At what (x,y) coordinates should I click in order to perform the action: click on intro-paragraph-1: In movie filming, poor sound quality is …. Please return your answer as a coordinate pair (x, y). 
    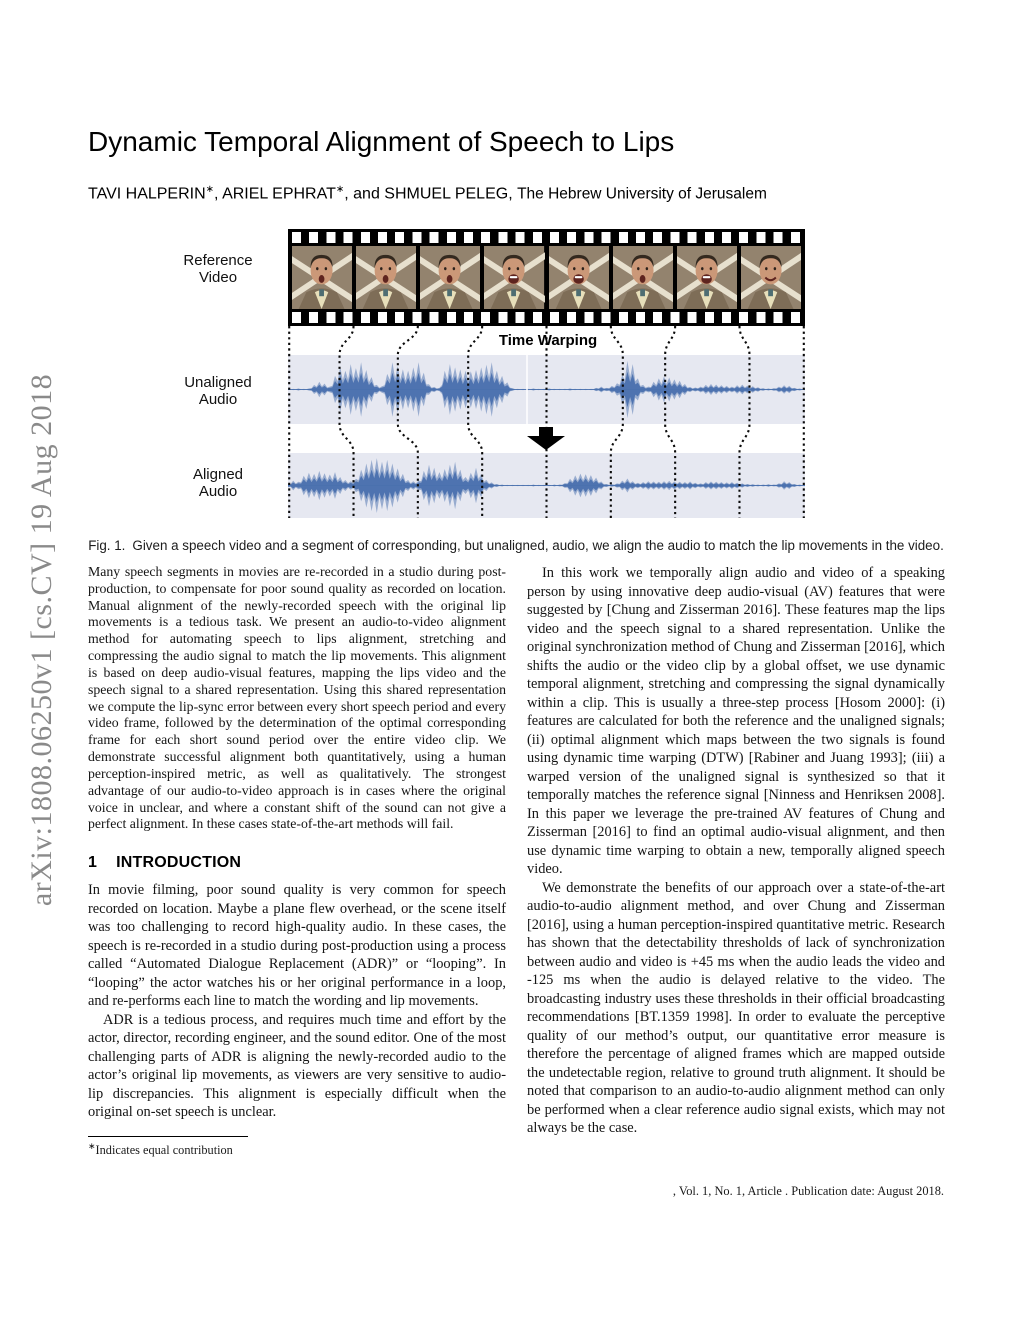
    Looking at the image, I should click on (297, 946).